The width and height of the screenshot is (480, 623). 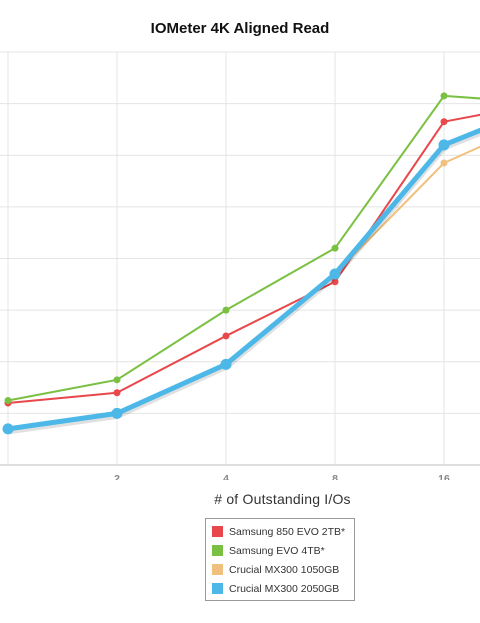 What do you see at coordinates (277, 550) in the screenshot?
I see `legend-label: Samsung EVO 4TB*` at bounding box center [277, 550].